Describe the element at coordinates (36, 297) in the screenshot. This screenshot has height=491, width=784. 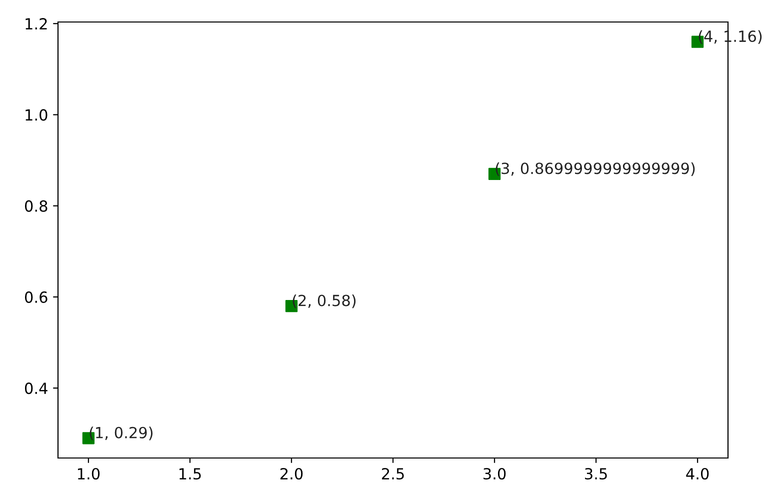
I see `y-tick-label: 0.6` at that location.